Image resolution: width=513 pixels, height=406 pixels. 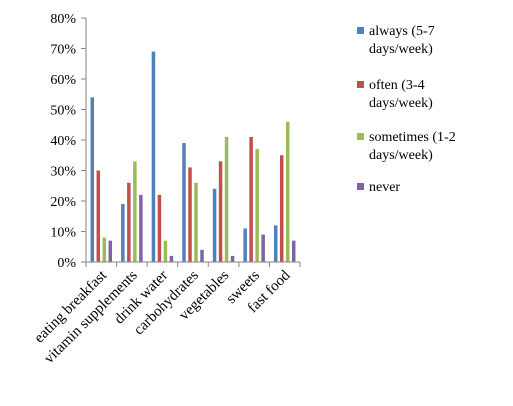 What do you see at coordinates (397, 85) in the screenshot?
I see `legend-label: often (3-4` at bounding box center [397, 85].